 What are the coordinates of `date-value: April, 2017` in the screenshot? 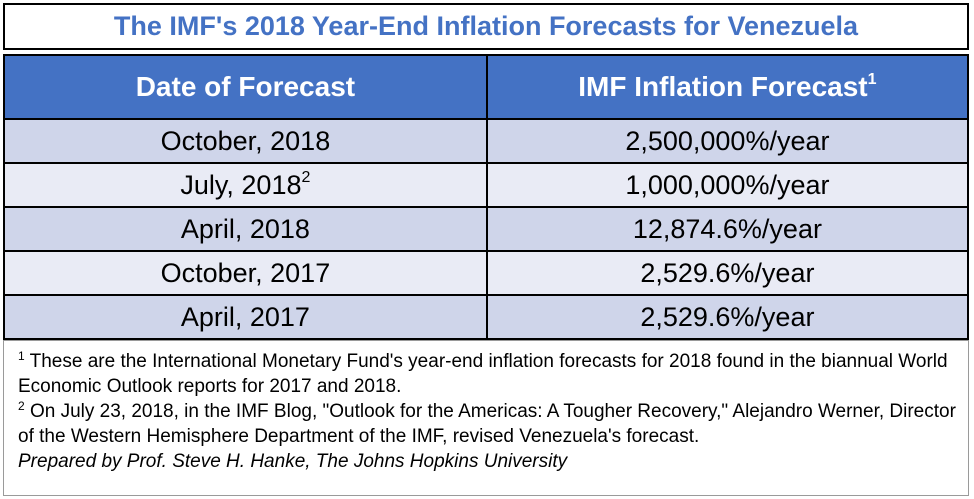 It's located at (245, 316).